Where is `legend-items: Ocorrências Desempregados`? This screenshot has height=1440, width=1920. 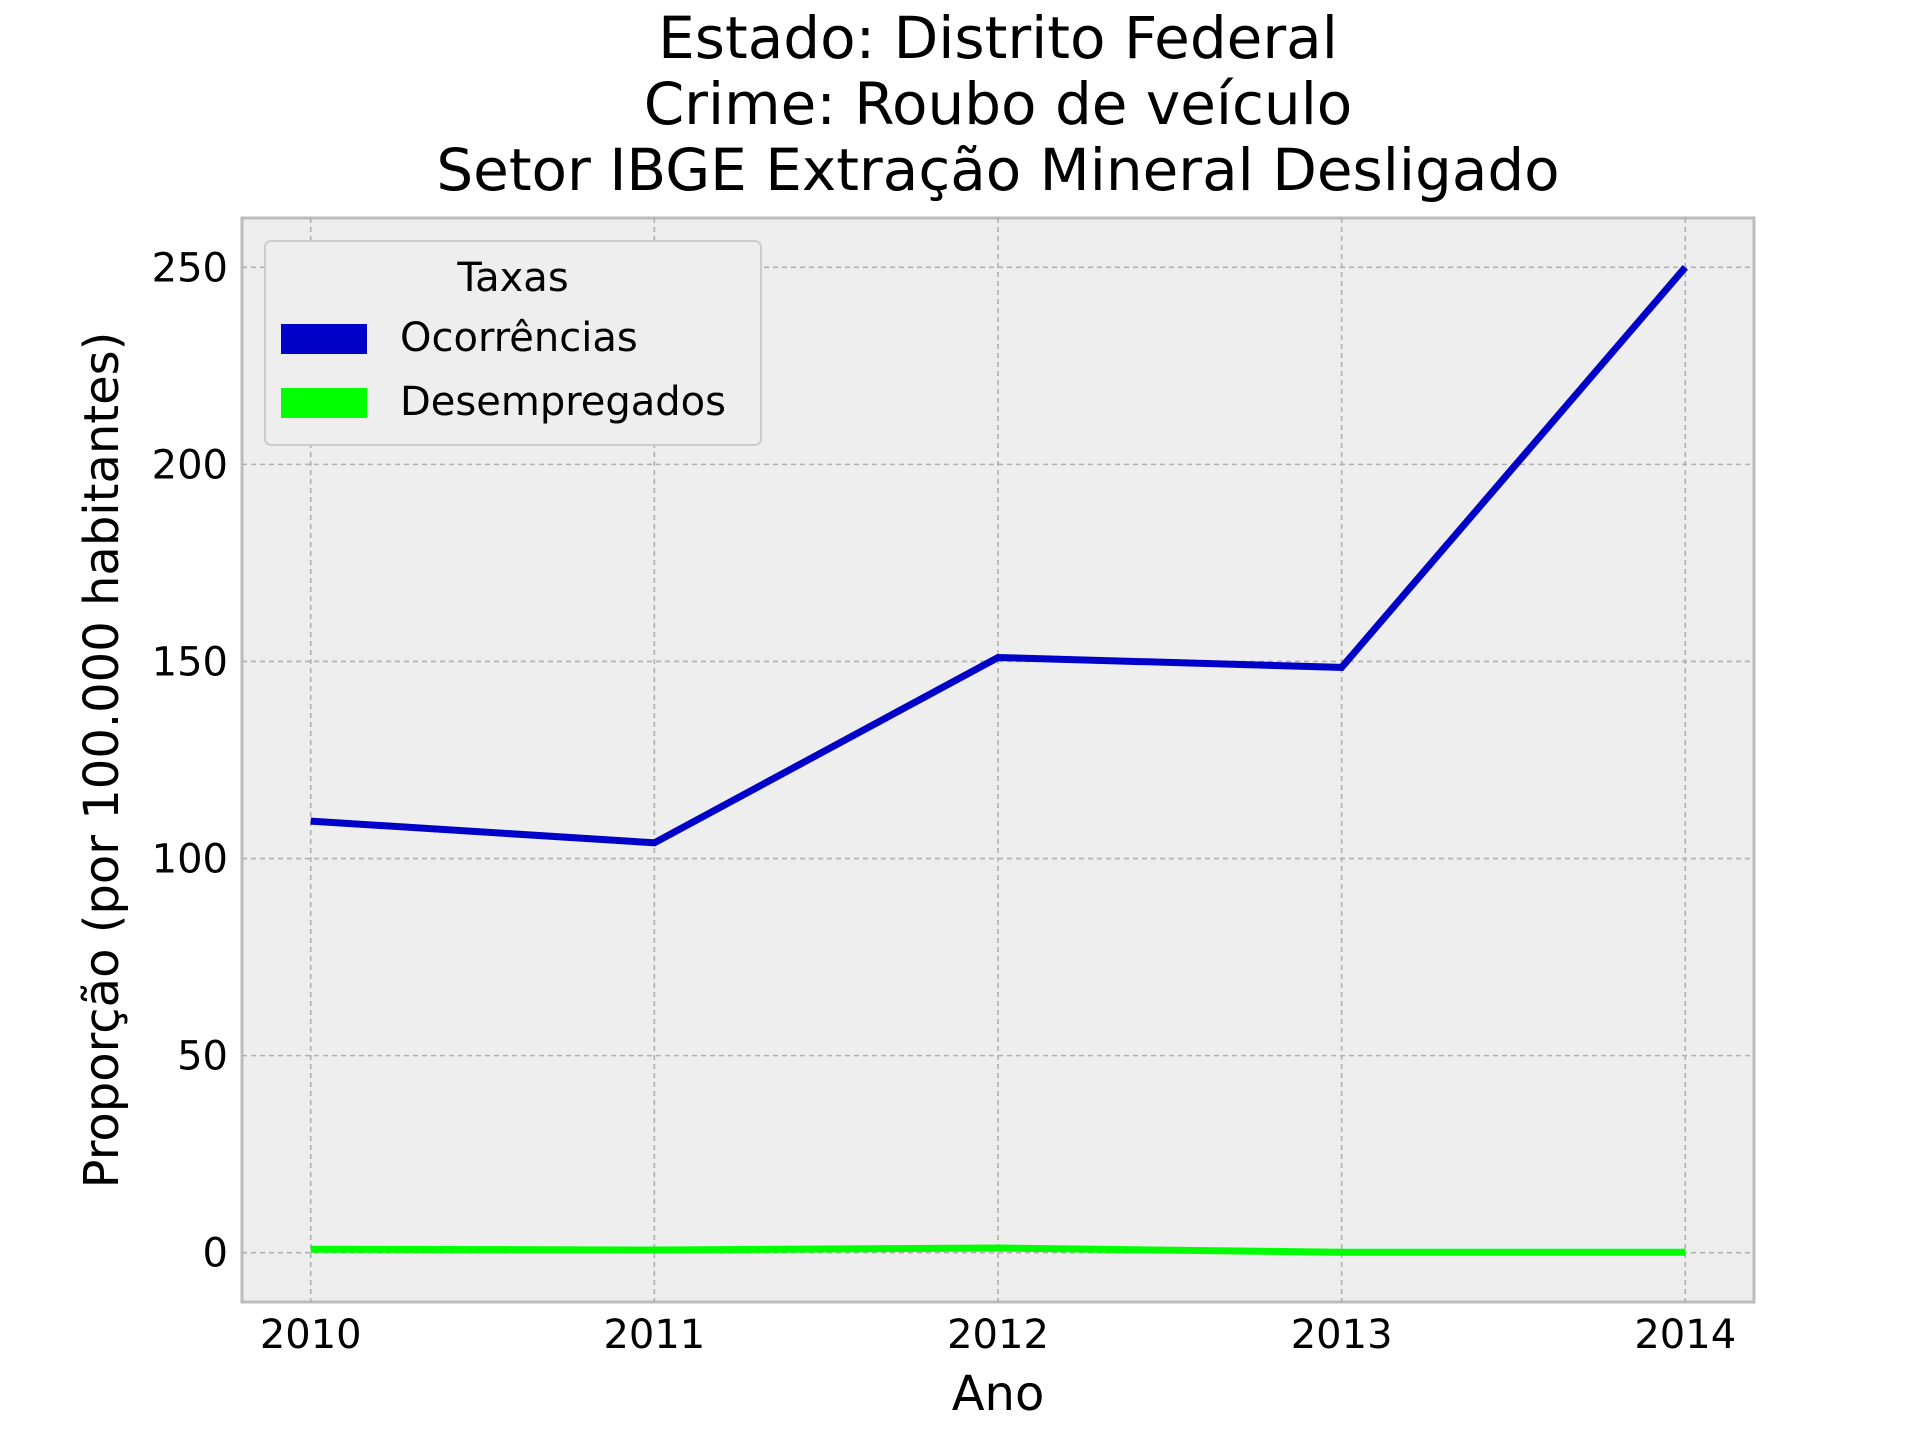
legend-items: Ocorrências Desempregados is located at coordinates (503, 370).